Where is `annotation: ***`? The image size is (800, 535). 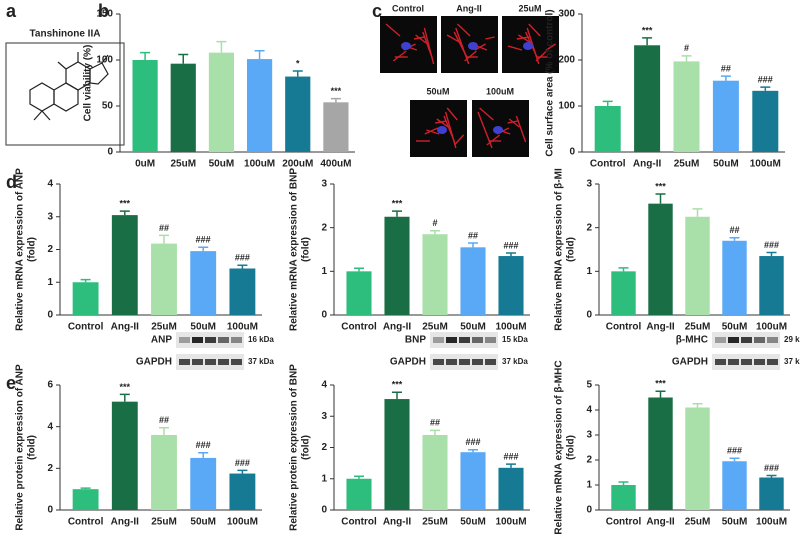
annotation: *** is located at coordinates (125, 387).